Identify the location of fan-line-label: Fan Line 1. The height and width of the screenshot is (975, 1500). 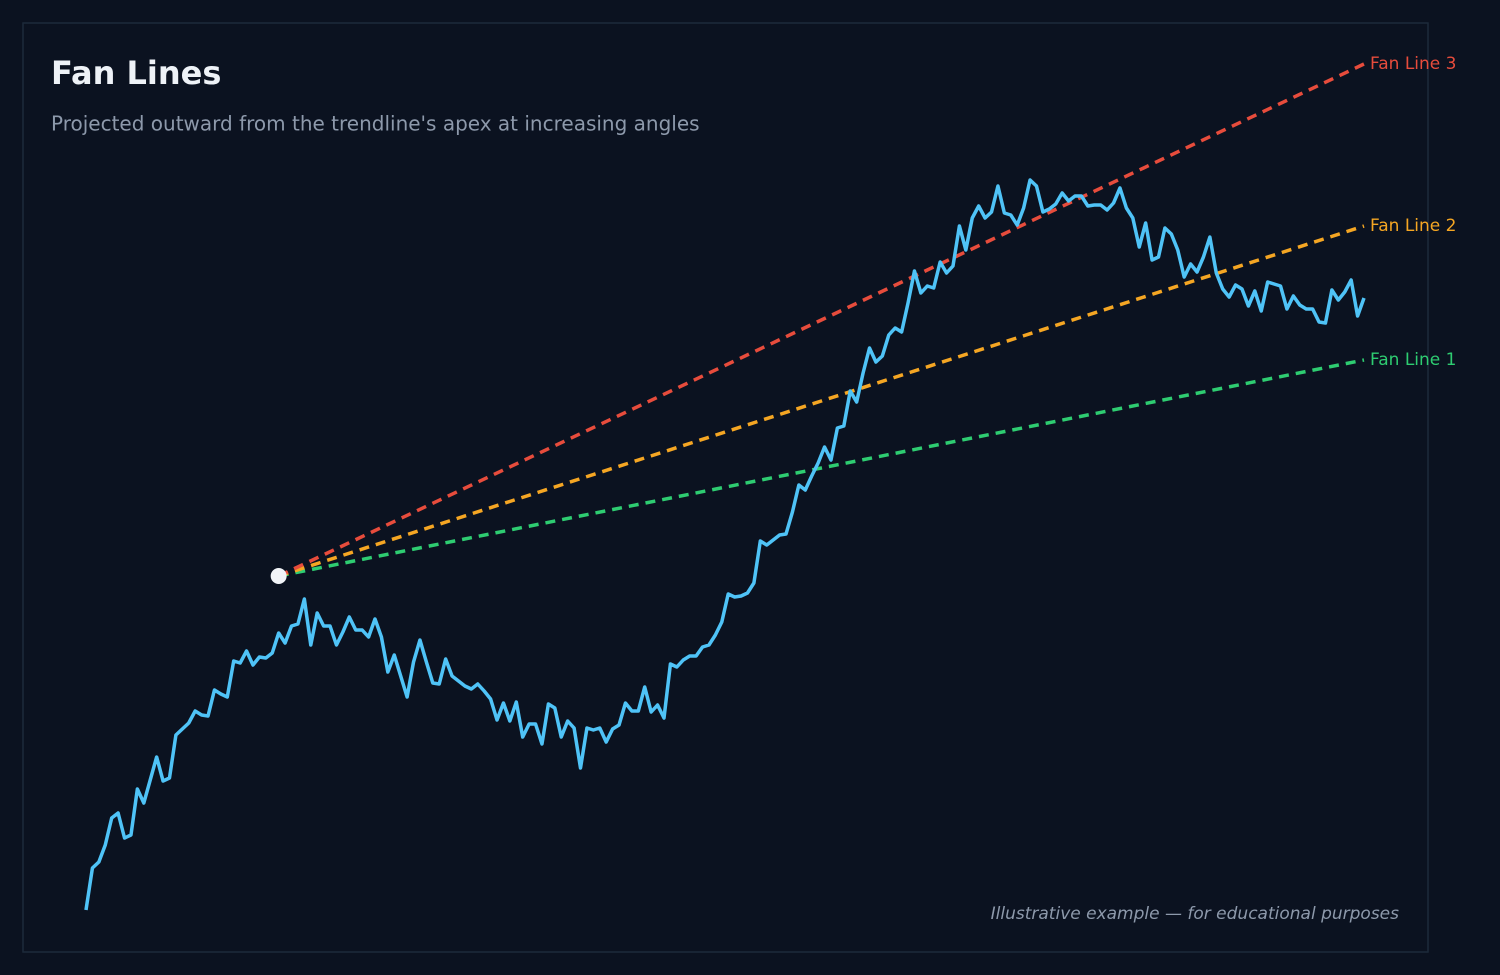
(1413, 360).